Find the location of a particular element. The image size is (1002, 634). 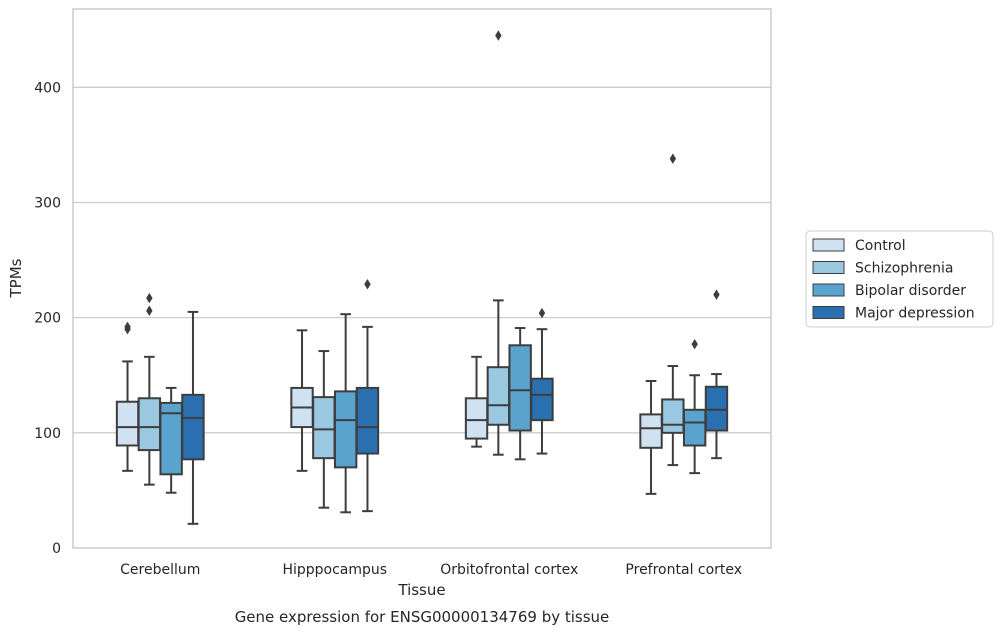

y-tick-label: 0 is located at coordinates (56, 549).